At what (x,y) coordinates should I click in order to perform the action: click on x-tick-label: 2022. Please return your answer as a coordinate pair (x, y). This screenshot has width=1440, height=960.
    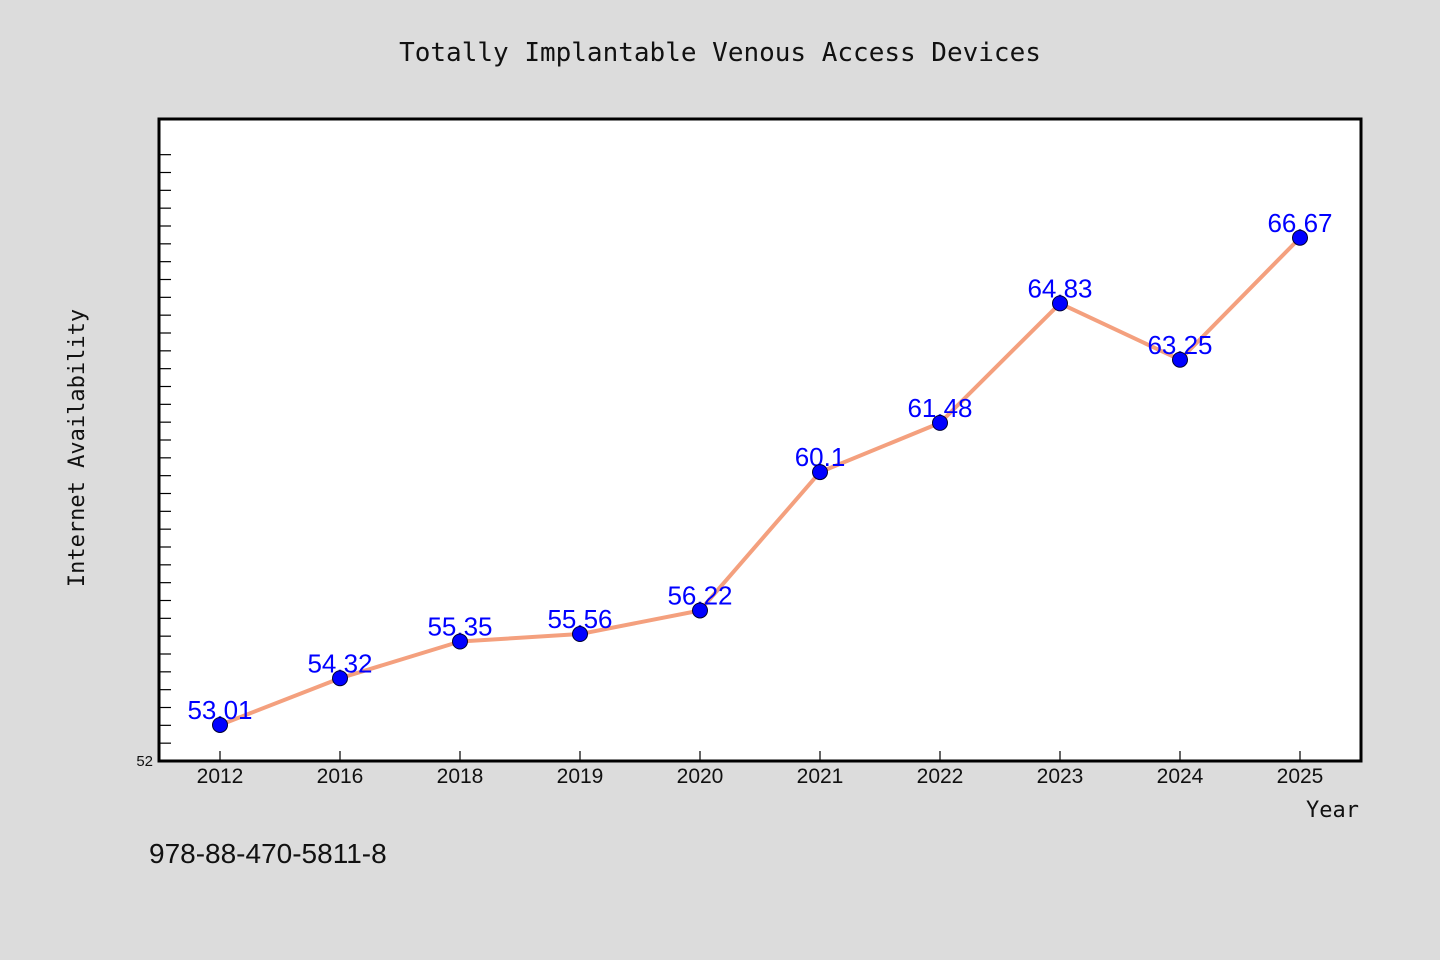
    Looking at the image, I should click on (940, 776).